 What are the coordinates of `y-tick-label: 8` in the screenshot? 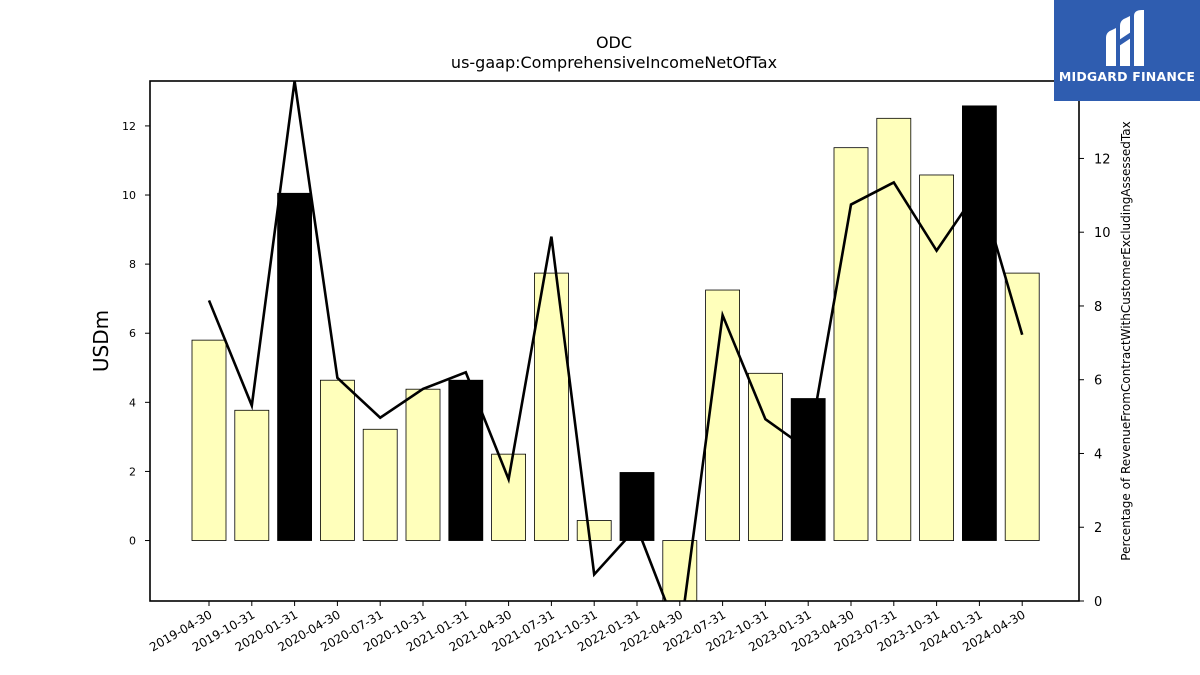 It's located at (132, 264).